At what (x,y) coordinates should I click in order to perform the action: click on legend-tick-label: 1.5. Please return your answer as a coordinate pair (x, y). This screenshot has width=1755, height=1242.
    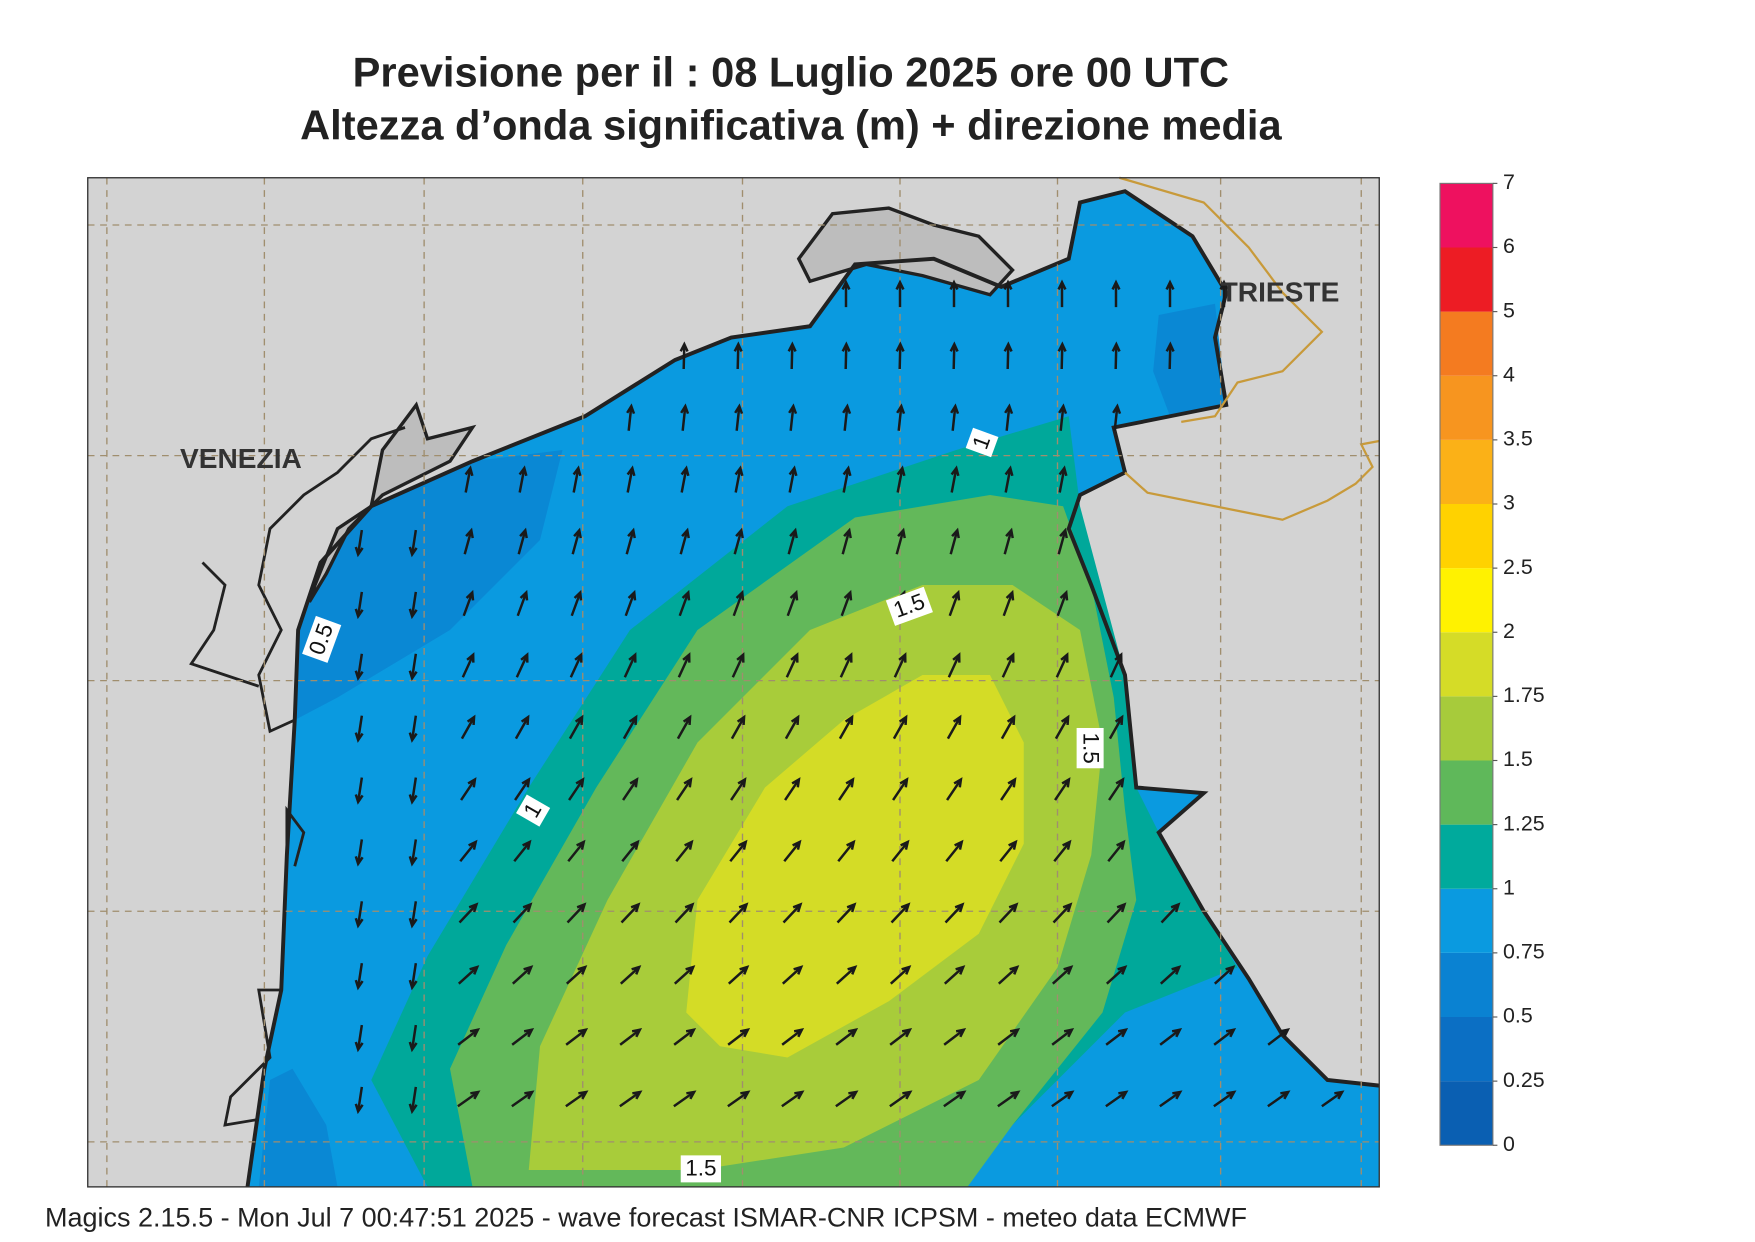
    Looking at the image, I should click on (1518, 759).